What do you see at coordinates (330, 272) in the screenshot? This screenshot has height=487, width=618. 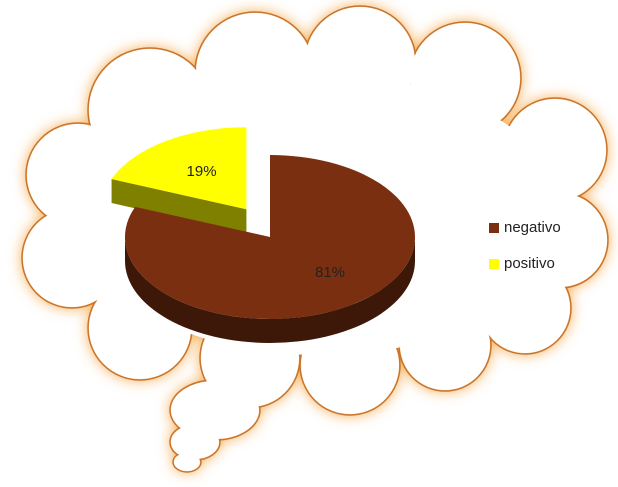 I see `data-label: 81%` at bounding box center [330, 272].